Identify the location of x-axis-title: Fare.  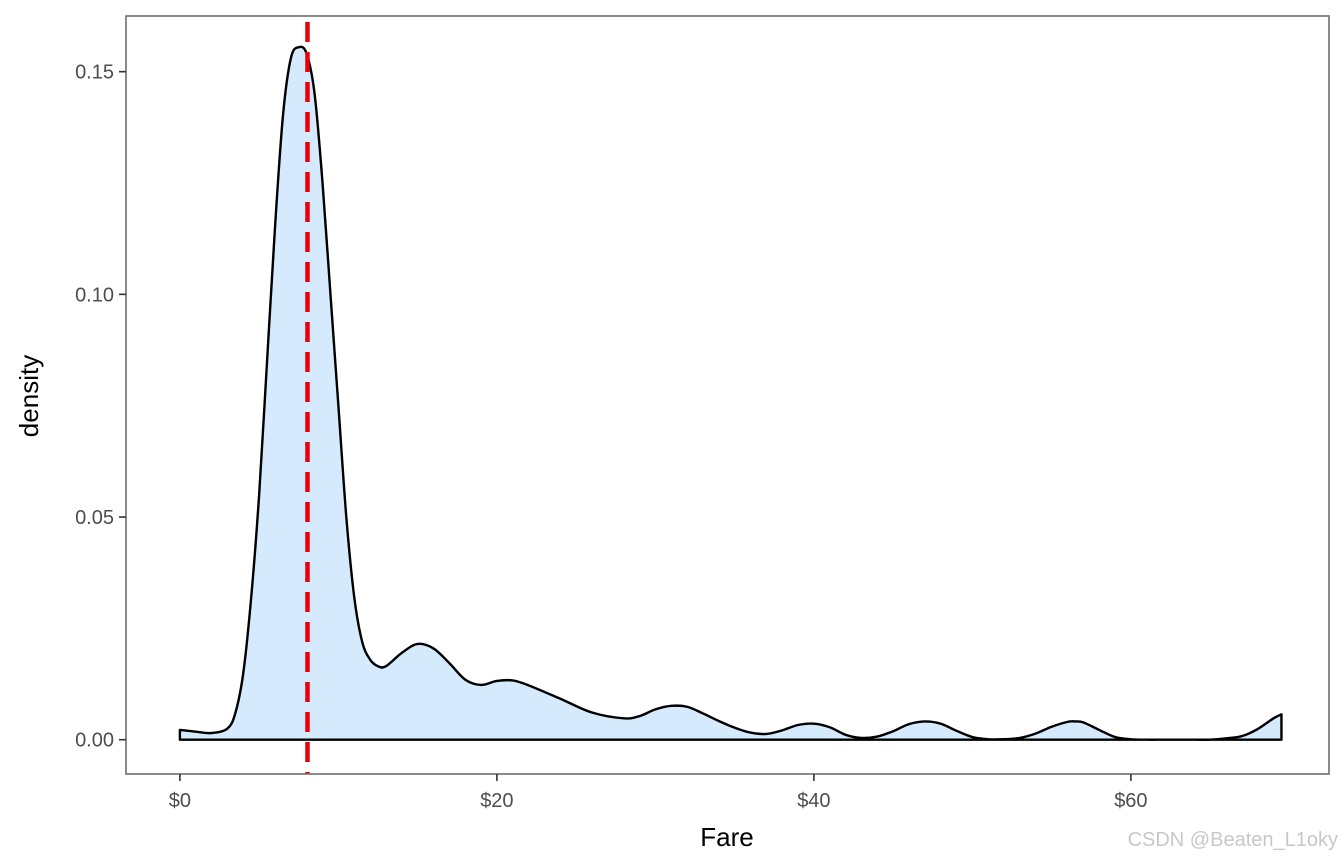
(726, 837).